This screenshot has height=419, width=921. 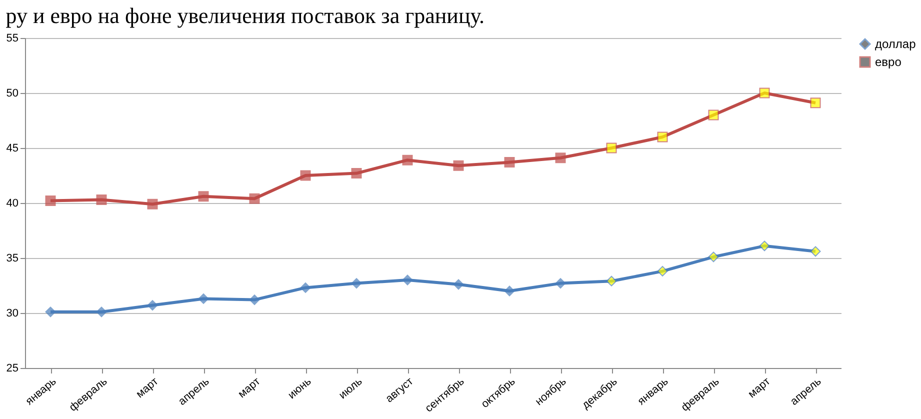 What do you see at coordinates (12, 148) in the screenshot?
I see `y-tick-label: 45` at bounding box center [12, 148].